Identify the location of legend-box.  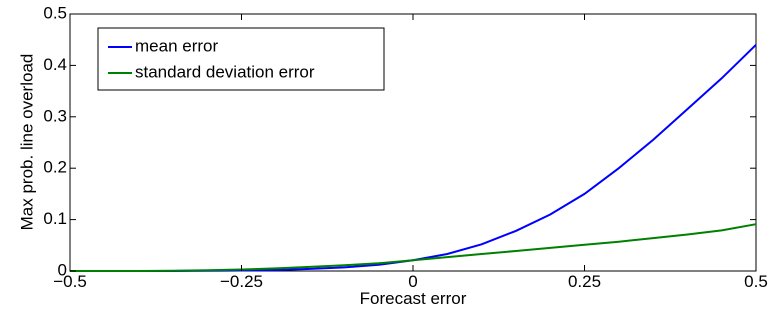
(241, 59).